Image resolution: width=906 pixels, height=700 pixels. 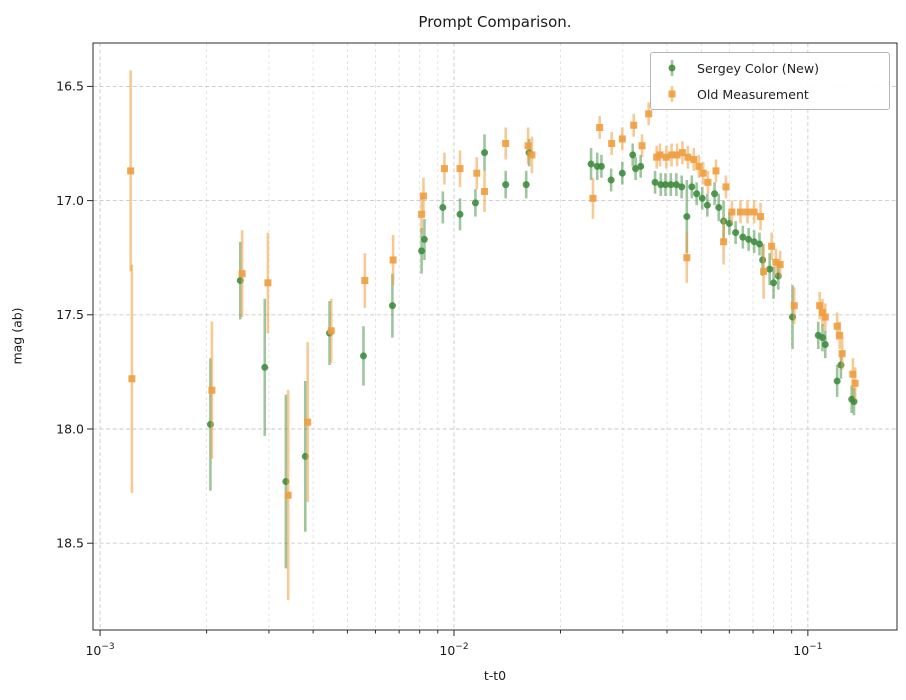 What do you see at coordinates (70, 543) in the screenshot?
I see `y-tick-label: 18.5` at bounding box center [70, 543].